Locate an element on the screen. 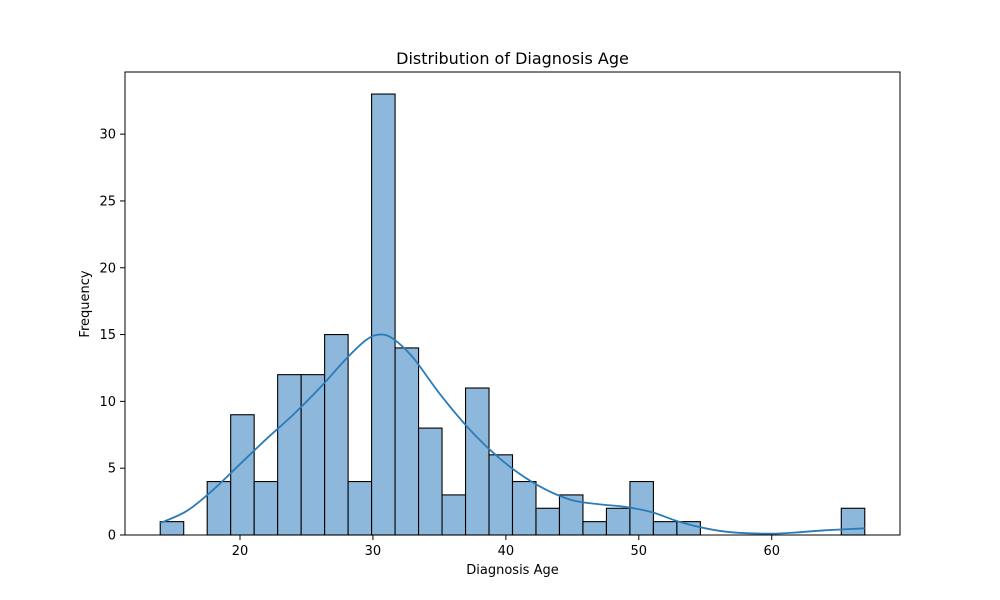 Image resolution: width=1000 pixels, height=600 pixels. x-axis-label: Diagnosis Age is located at coordinates (512, 570).